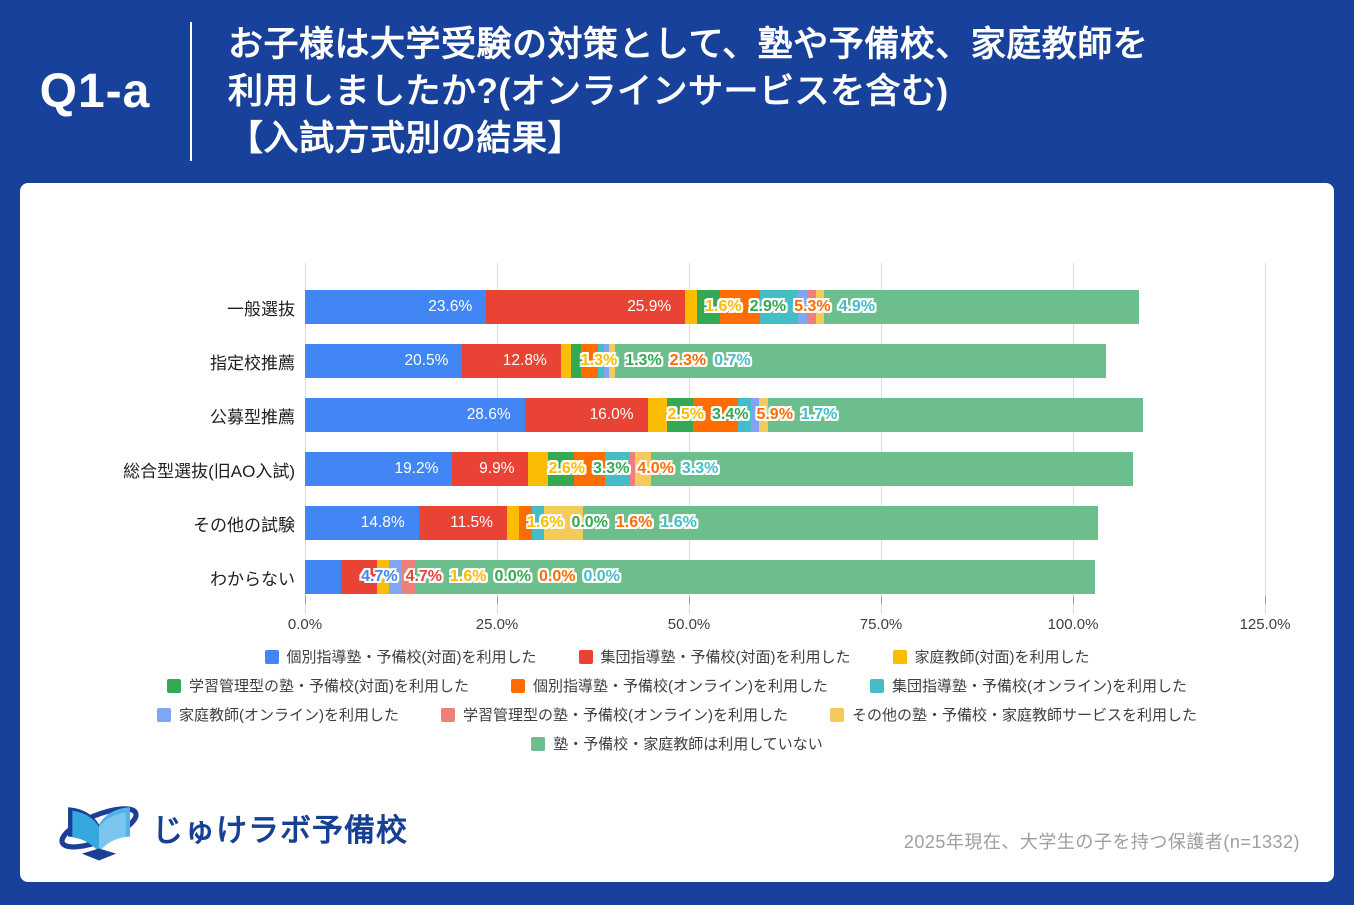 The height and width of the screenshot is (905, 1354). Describe the element at coordinates (424, 576) in the screenshot. I see `data-label: 4.7%` at that location.